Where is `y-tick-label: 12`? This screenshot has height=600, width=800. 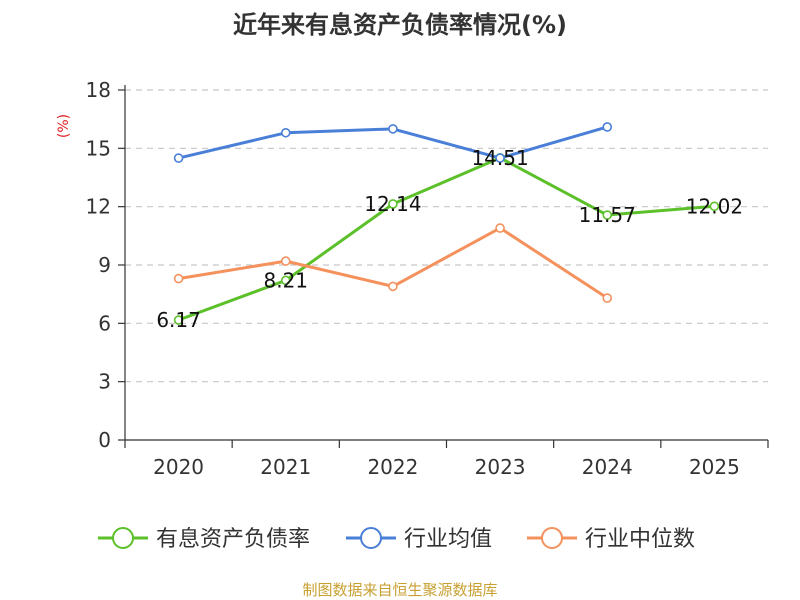 y-tick-label: 12 is located at coordinates (98, 207).